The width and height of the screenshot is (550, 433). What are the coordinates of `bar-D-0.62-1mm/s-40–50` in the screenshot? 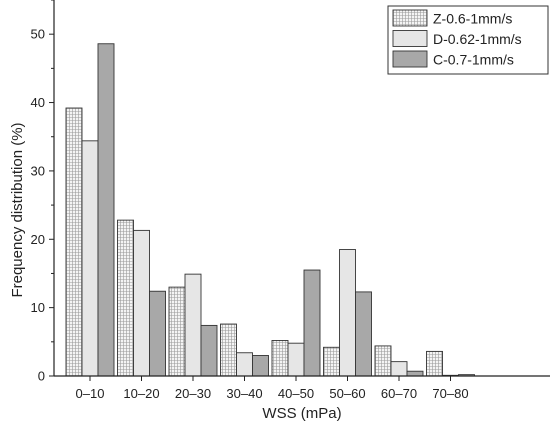 It's located at (296, 359).